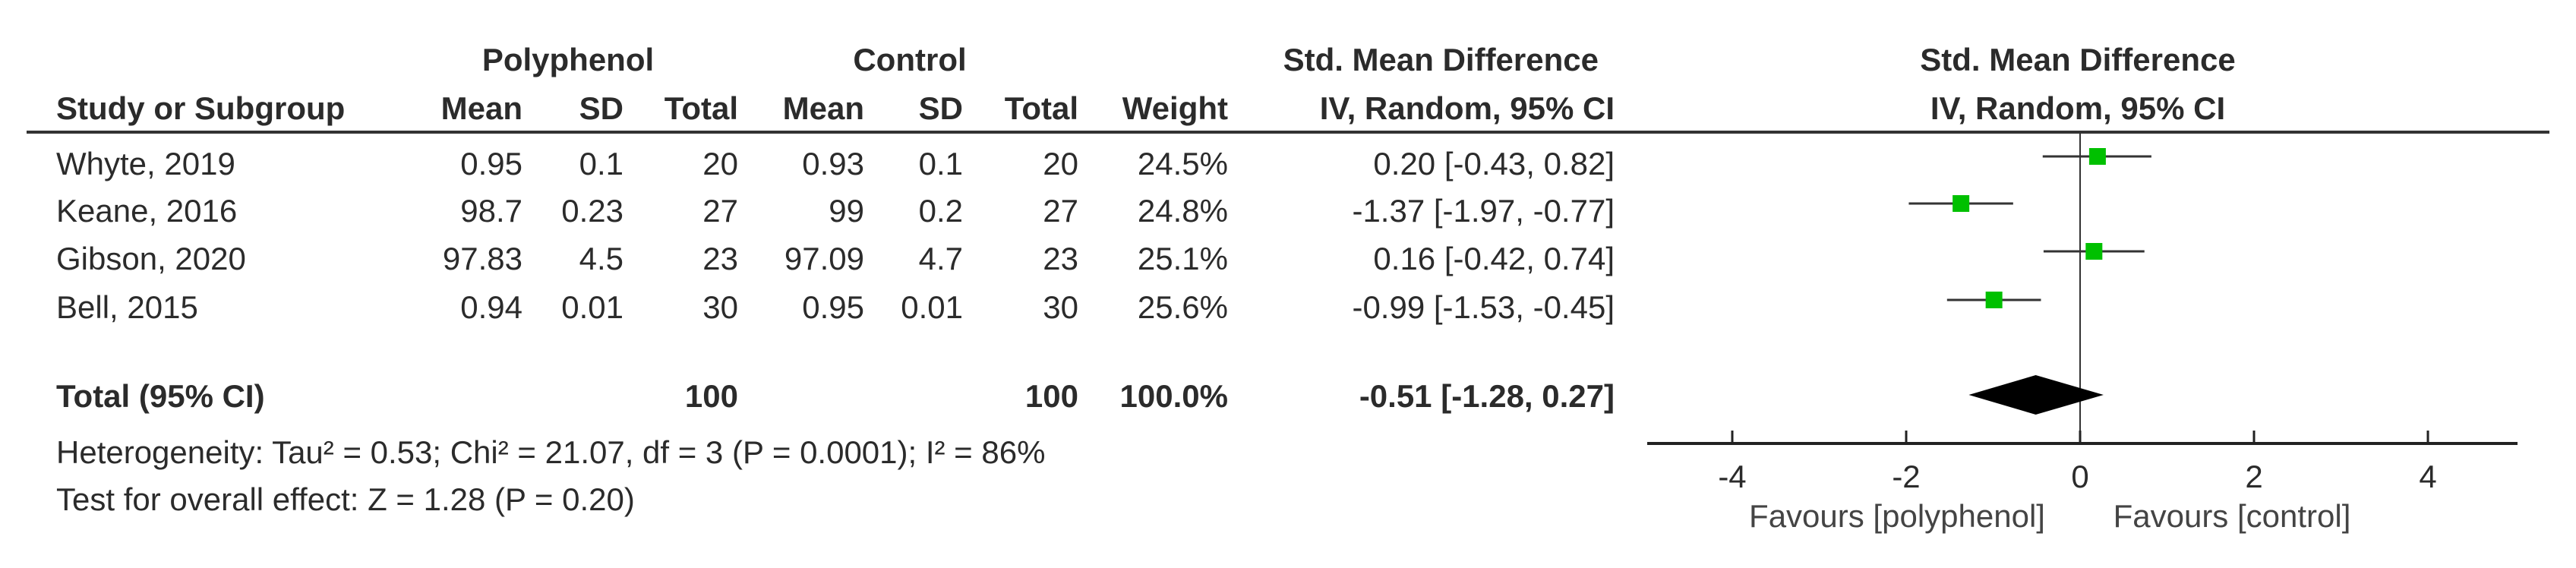  Describe the element at coordinates (2254, 477) in the screenshot. I see `x-tick-label: 2` at that location.